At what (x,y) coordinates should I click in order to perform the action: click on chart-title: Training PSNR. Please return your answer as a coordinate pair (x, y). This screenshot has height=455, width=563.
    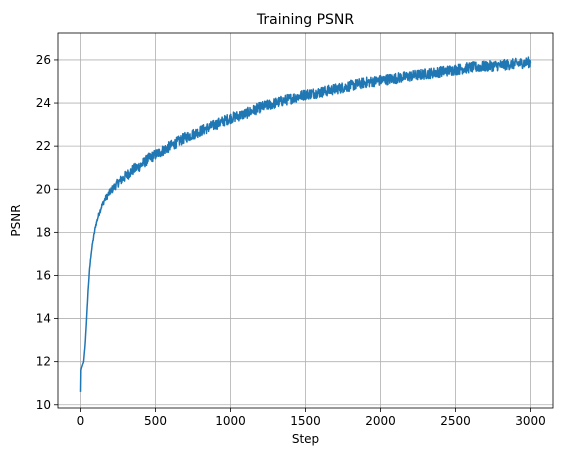
    Looking at the image, I should click on (305, 20).